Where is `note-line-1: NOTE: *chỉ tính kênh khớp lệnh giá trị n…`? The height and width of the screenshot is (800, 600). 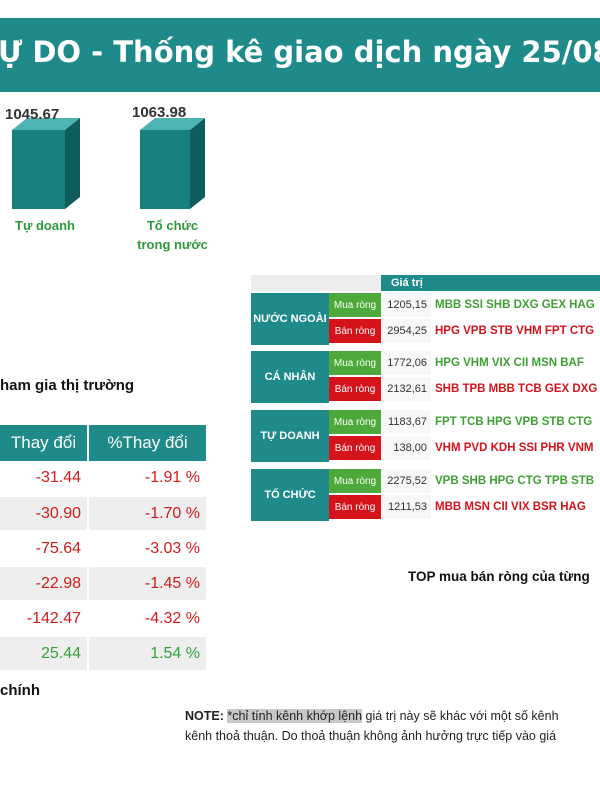
note-line-1: NOTE: *chỉ tính kênh khớp lệnh giá trị n… is located at coordinates (392, 716).